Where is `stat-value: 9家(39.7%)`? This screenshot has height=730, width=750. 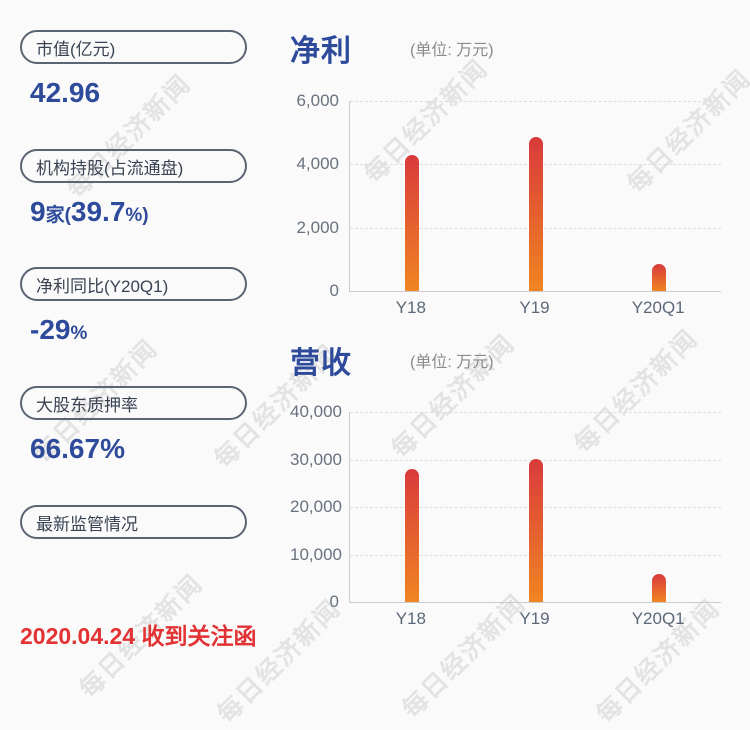
stat-value: 9家(39.7%) is located at coordinates (140, 214).